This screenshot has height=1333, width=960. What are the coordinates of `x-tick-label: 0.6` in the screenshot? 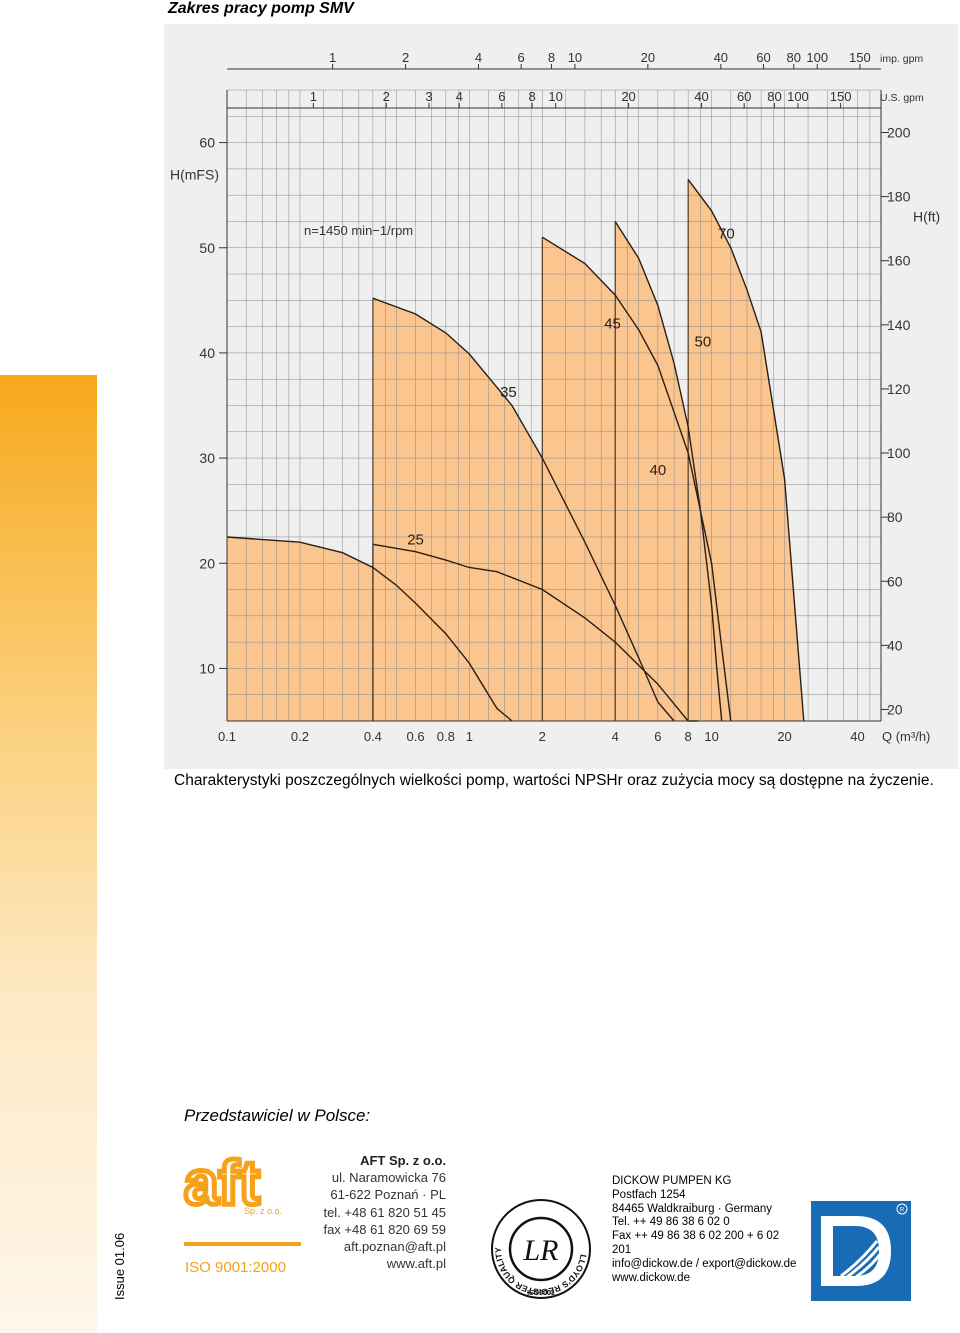 It's located at (416, 736).